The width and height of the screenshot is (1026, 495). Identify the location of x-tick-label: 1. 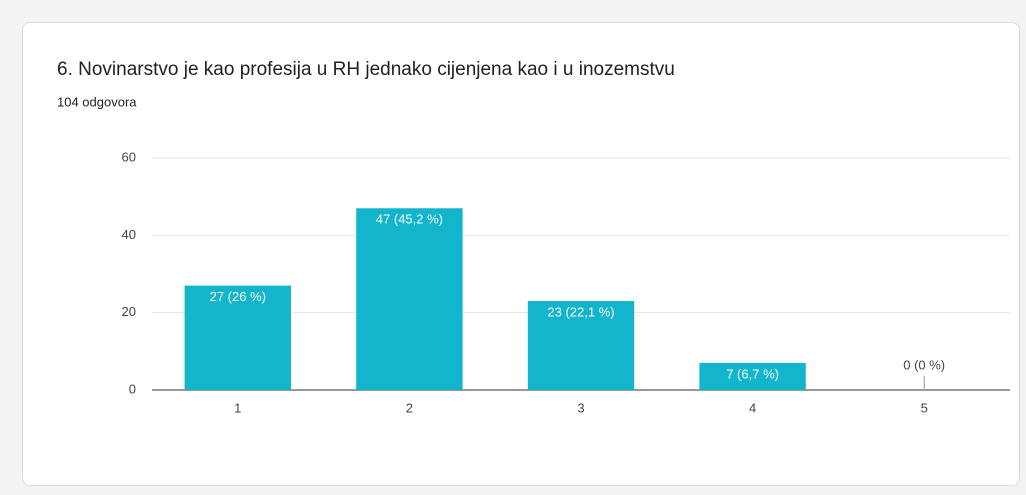
(237, 407).